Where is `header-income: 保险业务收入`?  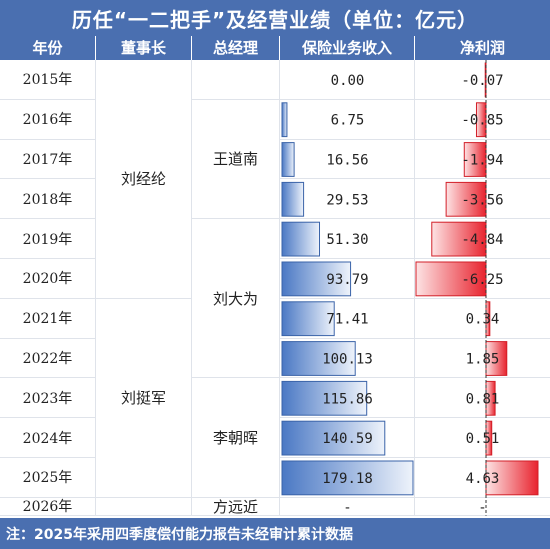 header-income: 保险业务收入 is located at coordinates (347, 48).